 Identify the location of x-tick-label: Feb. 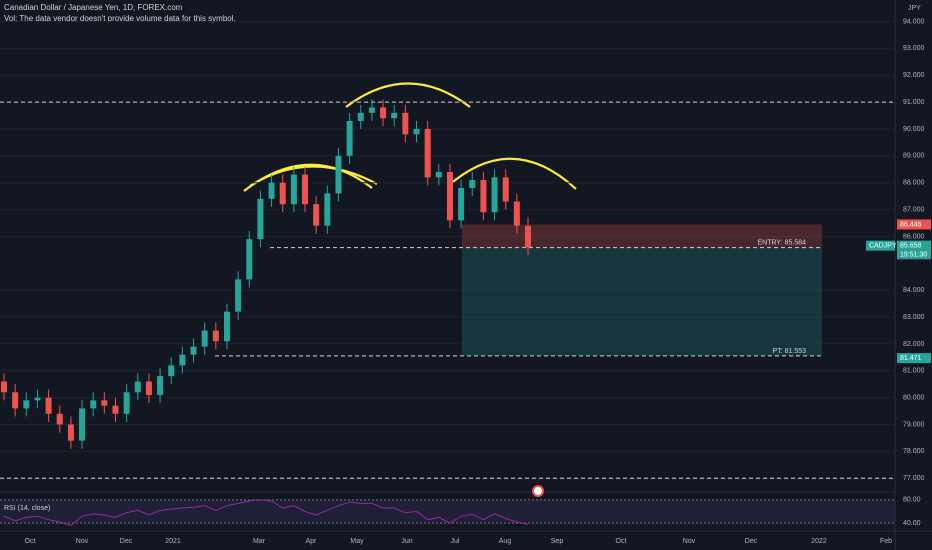
(886, 541).